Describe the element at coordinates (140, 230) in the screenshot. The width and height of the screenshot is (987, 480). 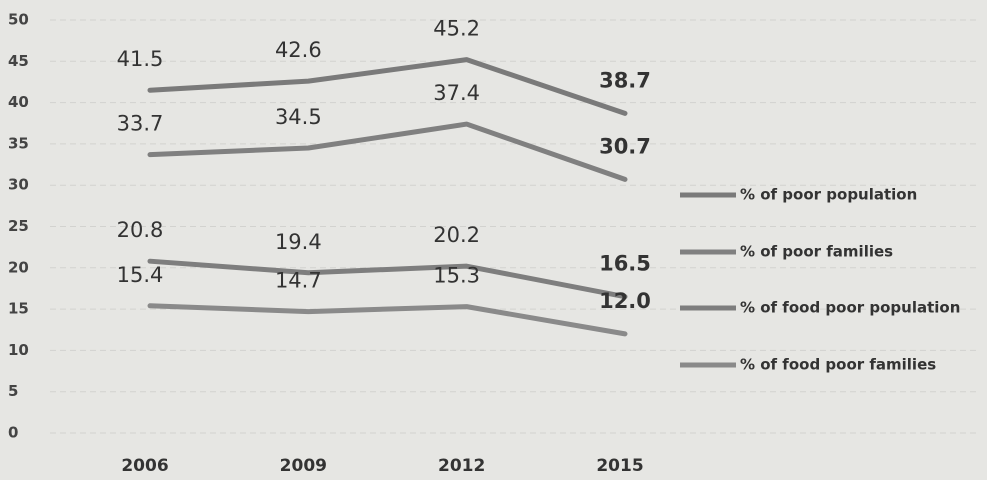
I see `data-label: 20.8` at that location.